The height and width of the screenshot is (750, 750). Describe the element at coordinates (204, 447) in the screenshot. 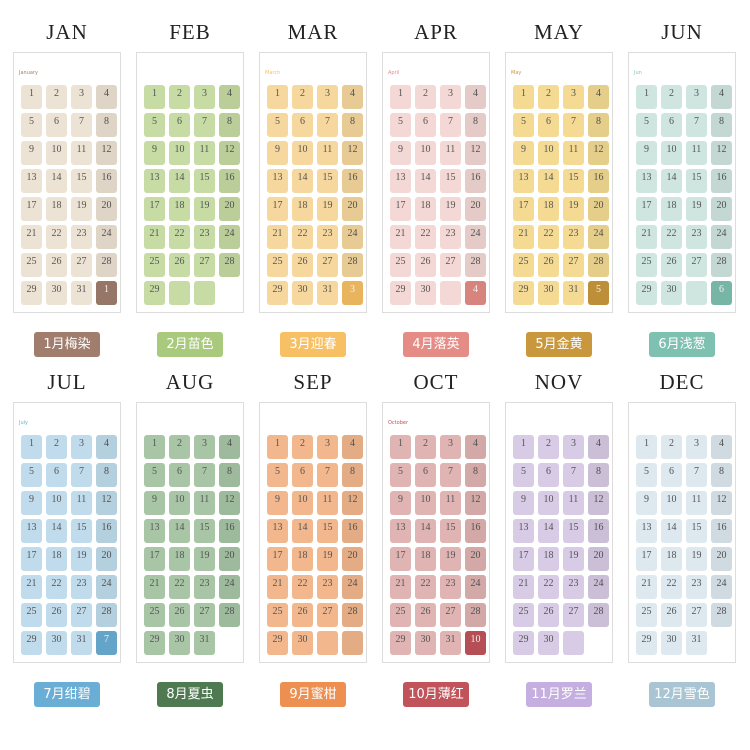

I see `day-tile: 3` at that location.